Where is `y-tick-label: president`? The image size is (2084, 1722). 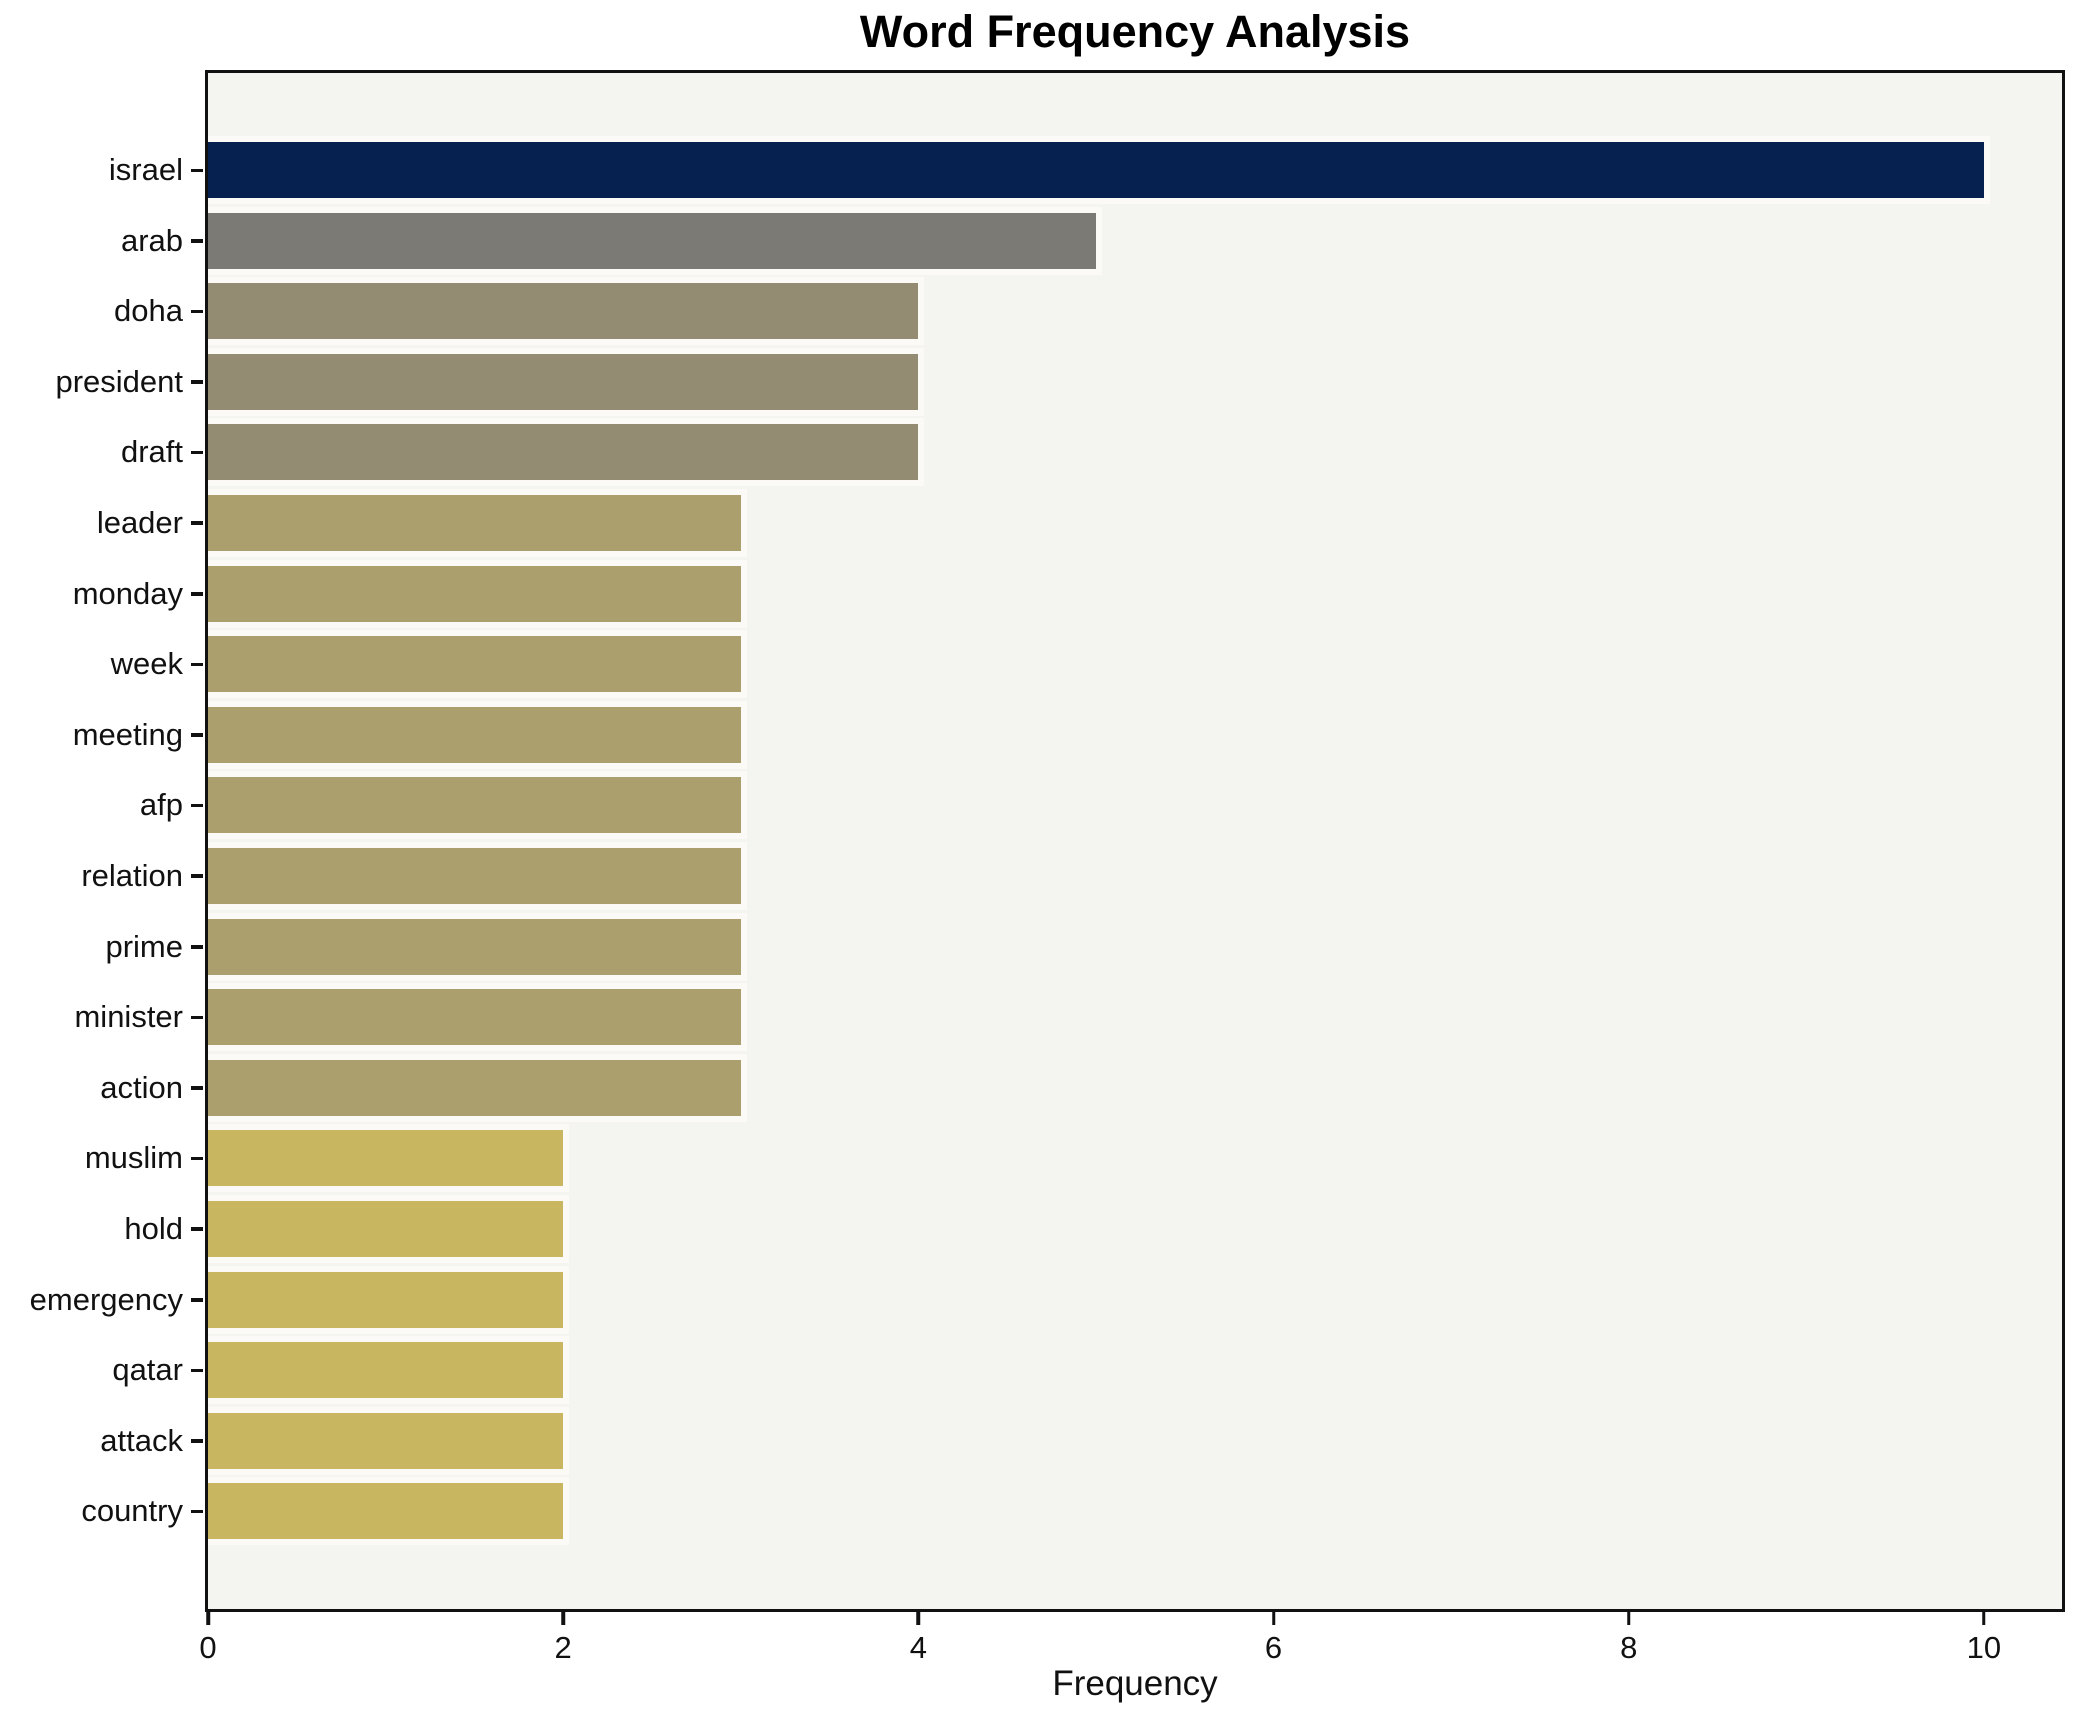 y-tick-label: president is located at coordinates (119, 381).